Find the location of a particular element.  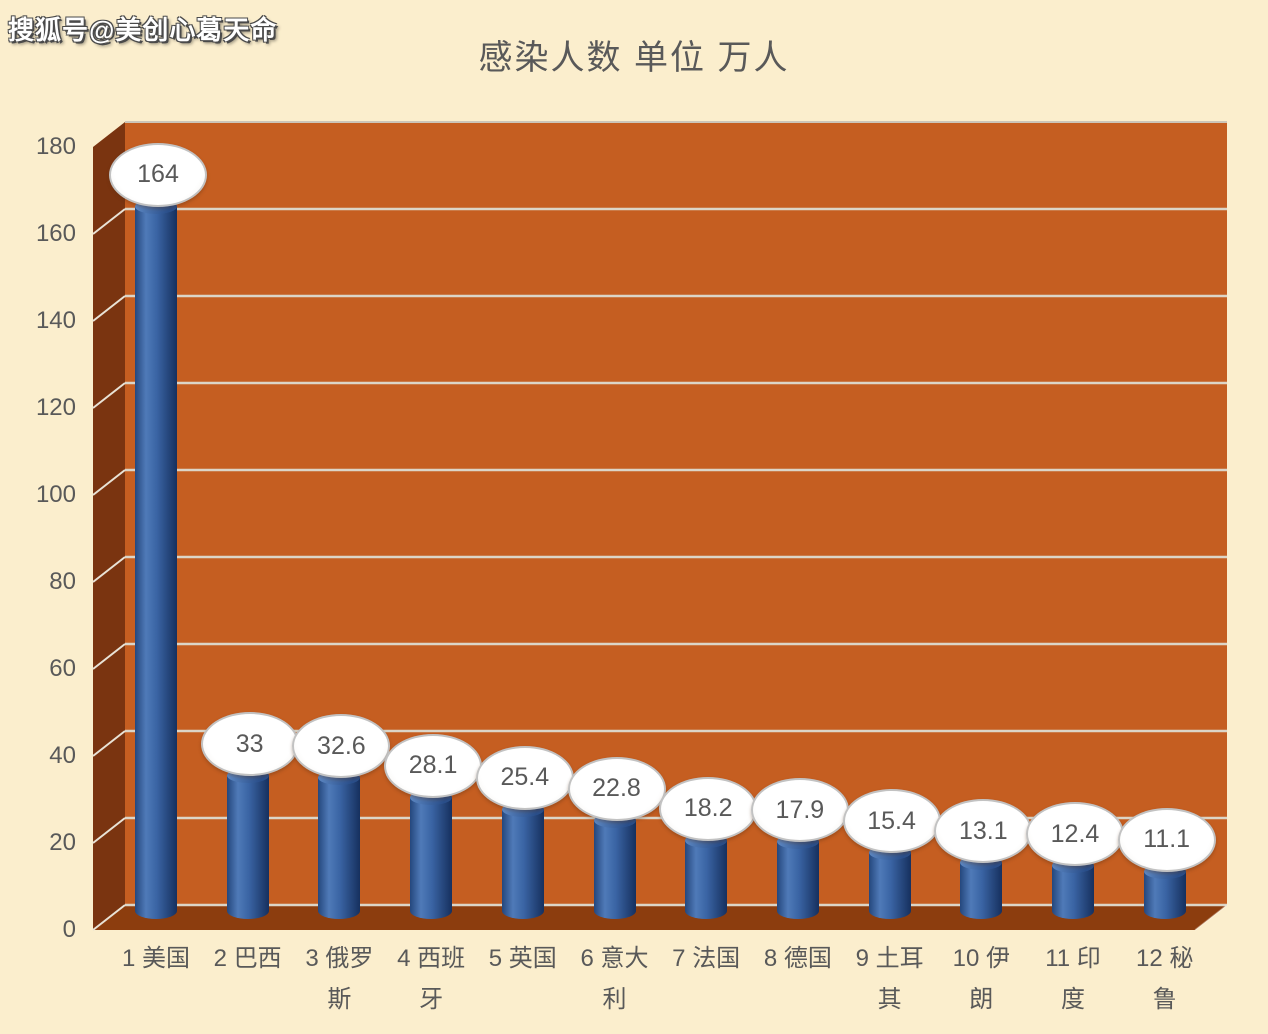

x-axis-label: 10 伊朗 is located at coordinates (981, 979).